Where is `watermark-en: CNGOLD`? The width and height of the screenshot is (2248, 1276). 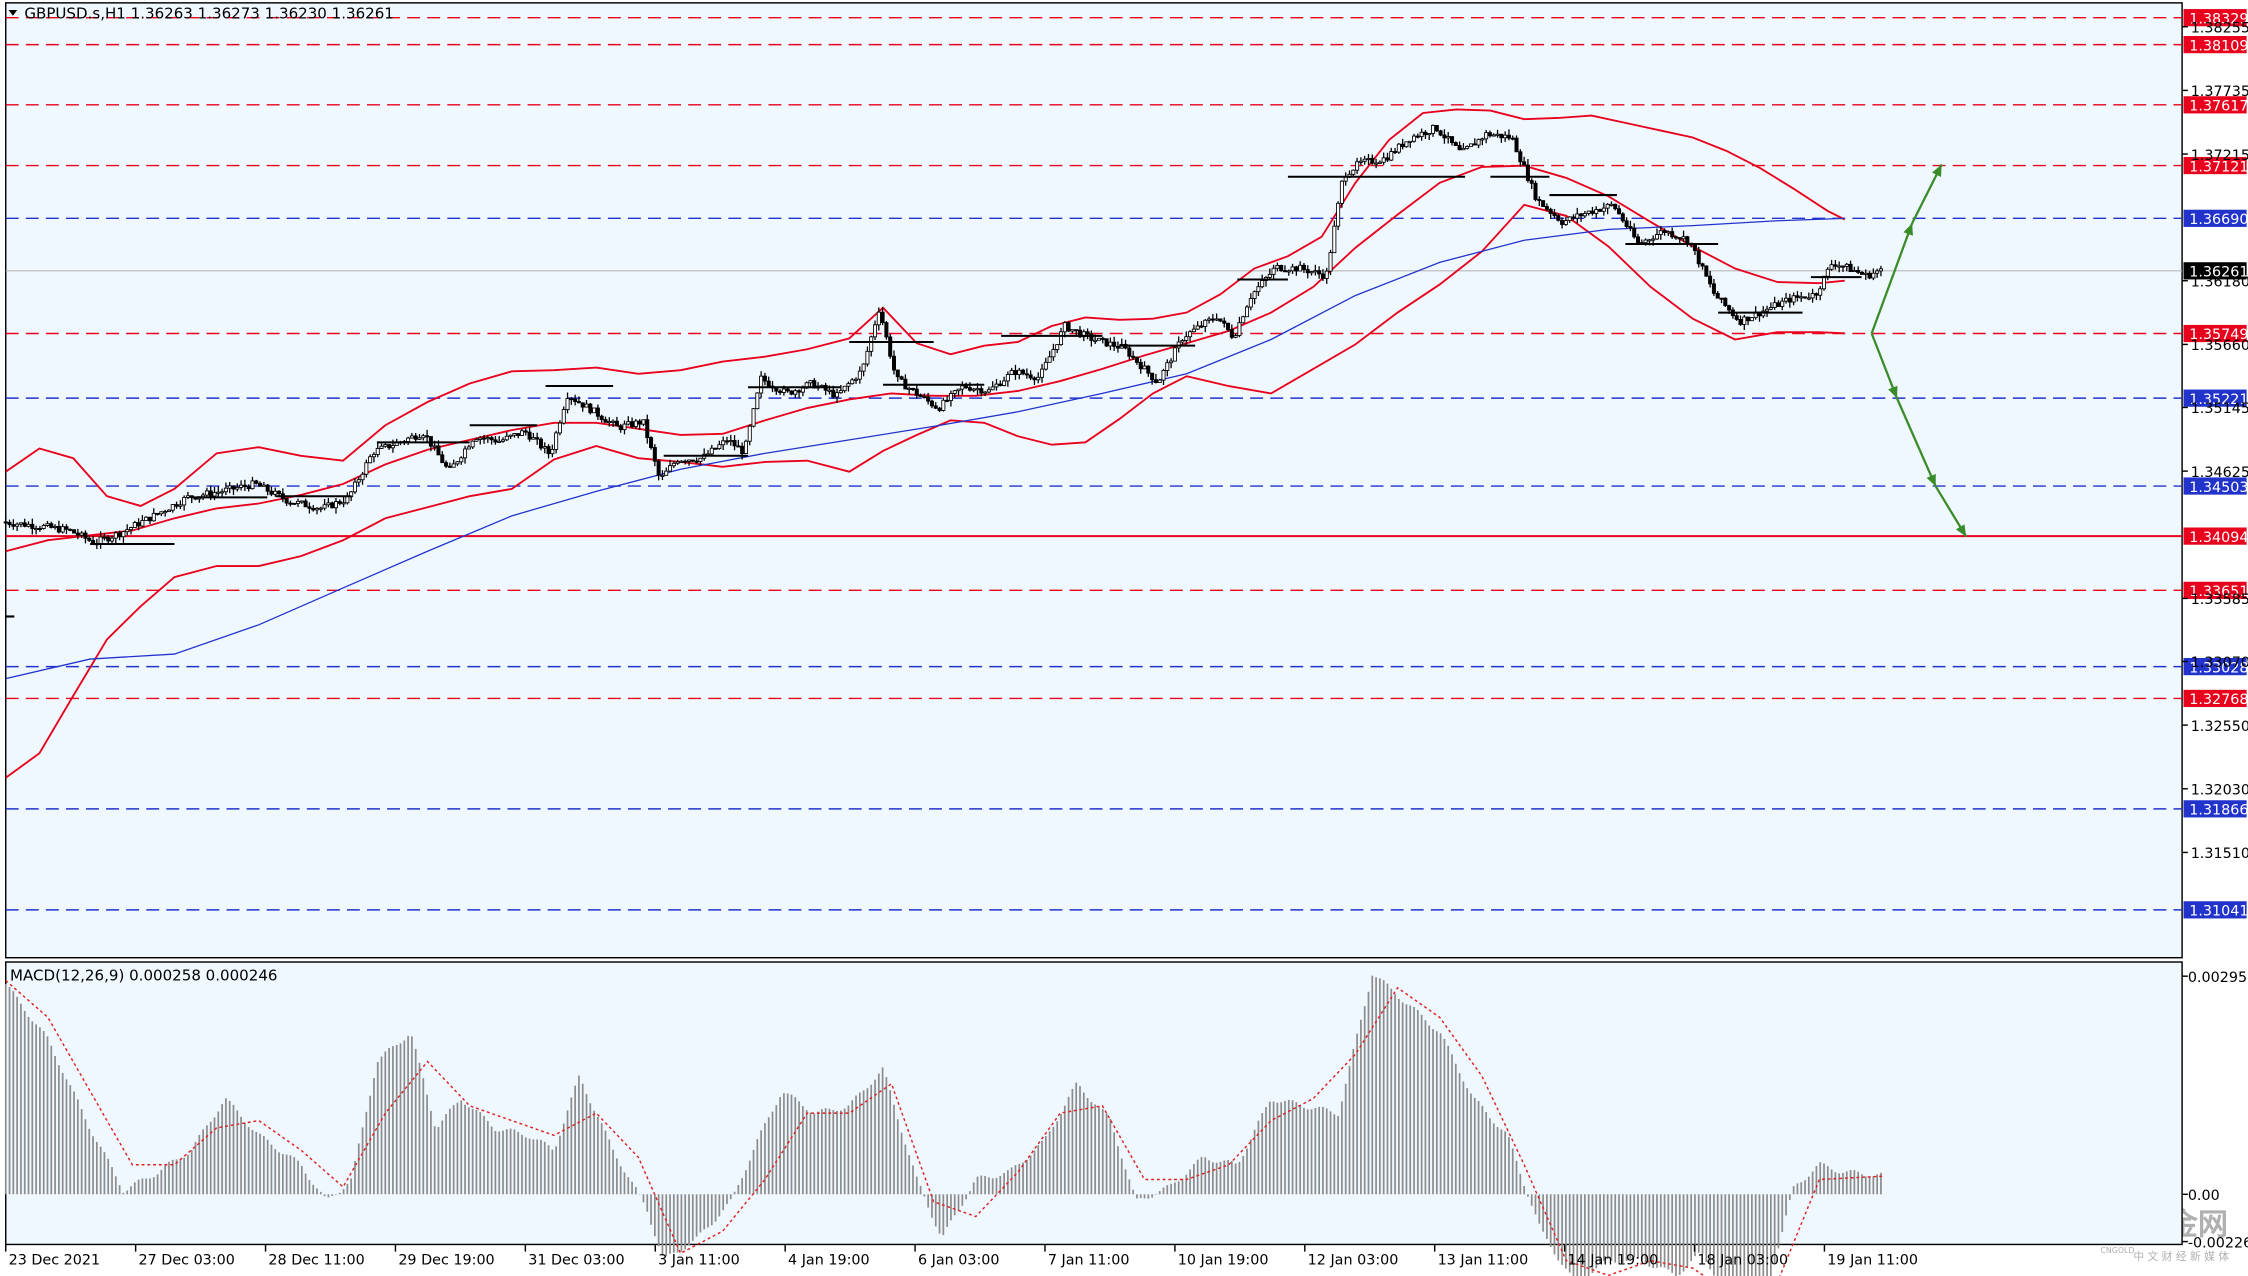 watermark-en: CNGOLD is located at coordinates (2117, 1250).